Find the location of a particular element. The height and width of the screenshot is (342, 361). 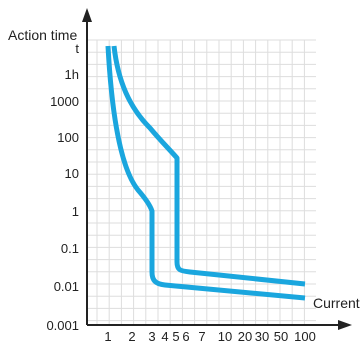

x-tick-label: 1 is located at coordinates (107, 335).